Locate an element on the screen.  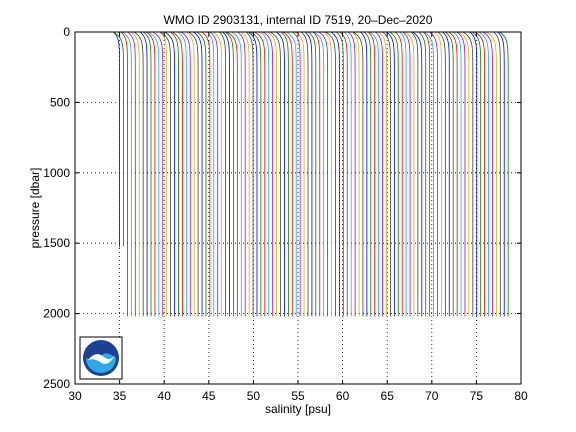
x-tick-label: 70 is located at coordinates (432, 396).